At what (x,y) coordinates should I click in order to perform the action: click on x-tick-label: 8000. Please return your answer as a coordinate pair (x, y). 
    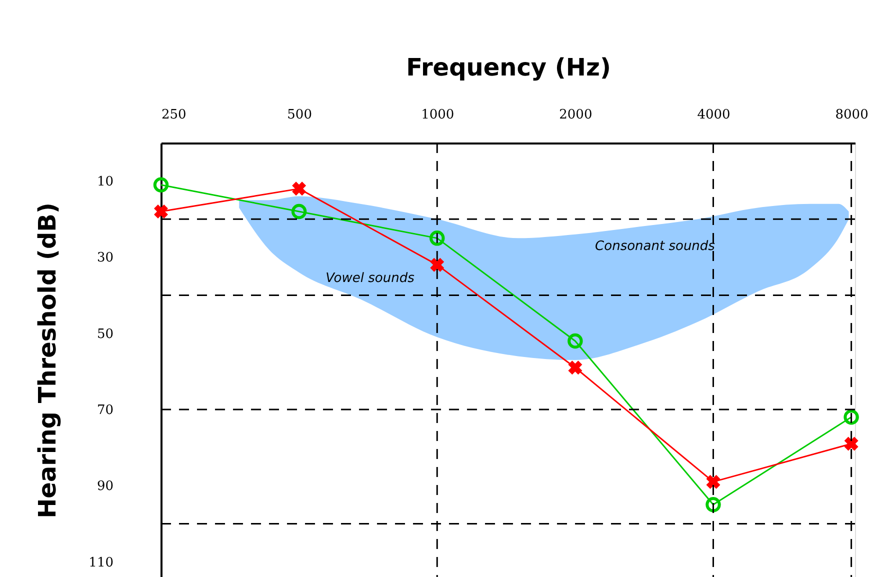
    Looking at the image, I should click on (851, 115).